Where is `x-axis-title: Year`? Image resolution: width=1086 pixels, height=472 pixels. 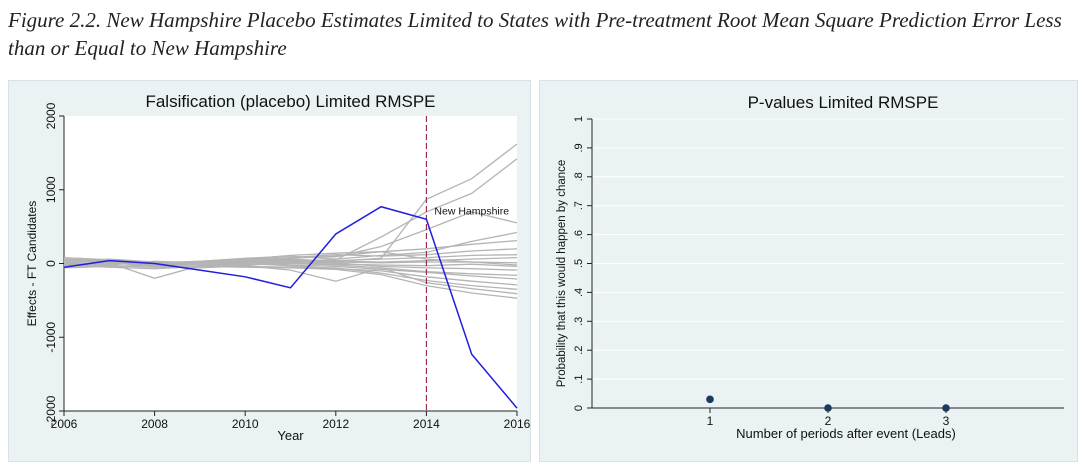 x-axis-title: Year is located at coordinates (290, 435).